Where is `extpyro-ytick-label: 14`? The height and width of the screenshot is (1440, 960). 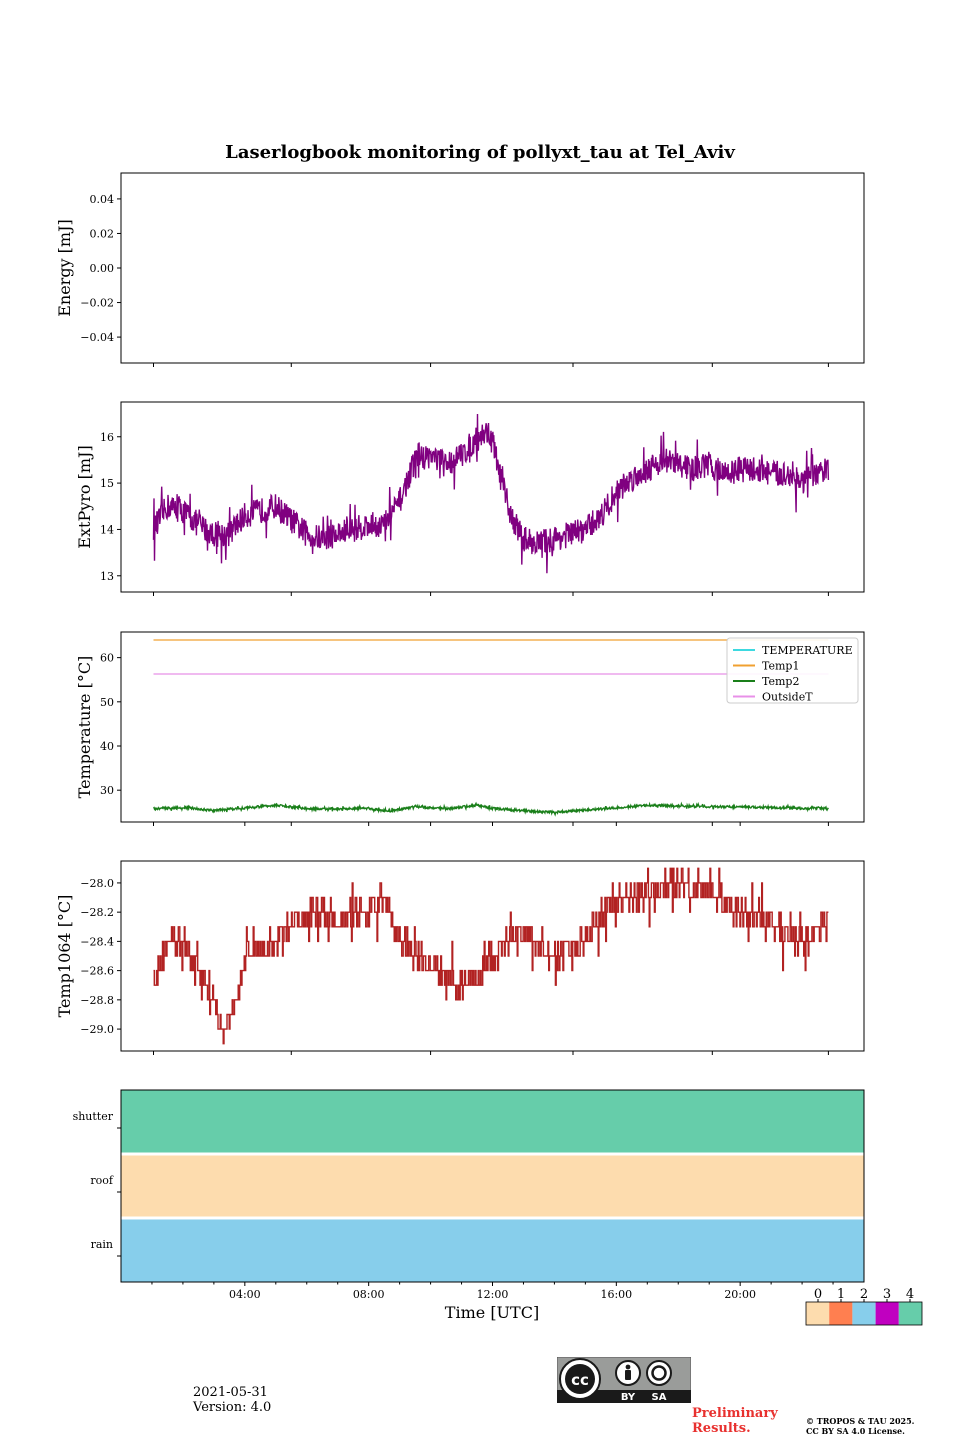
extpyro-ytick-label: 14 is located at coordinates (107, 529).